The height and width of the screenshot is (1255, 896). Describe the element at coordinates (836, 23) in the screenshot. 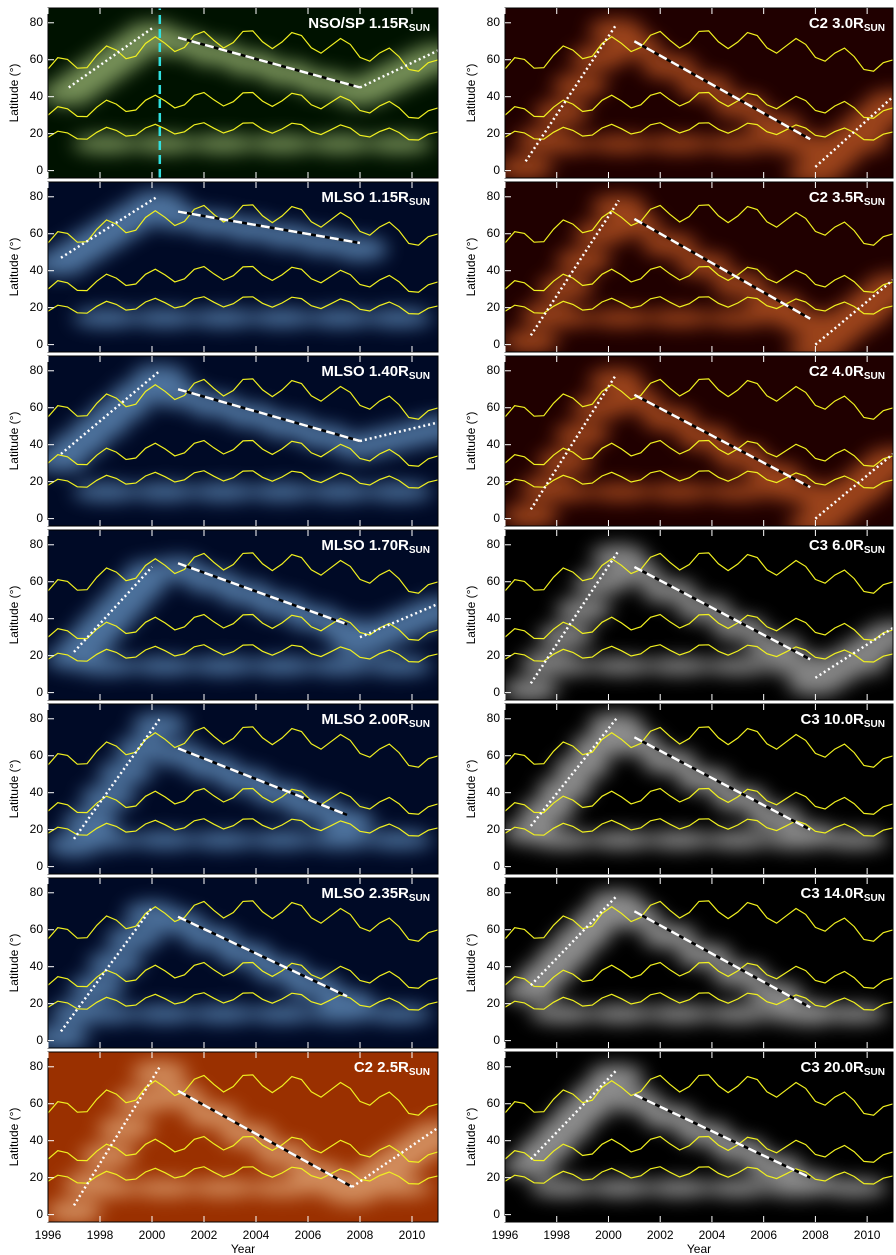

I see `panel-title-main: C2 3.0R` at that location.